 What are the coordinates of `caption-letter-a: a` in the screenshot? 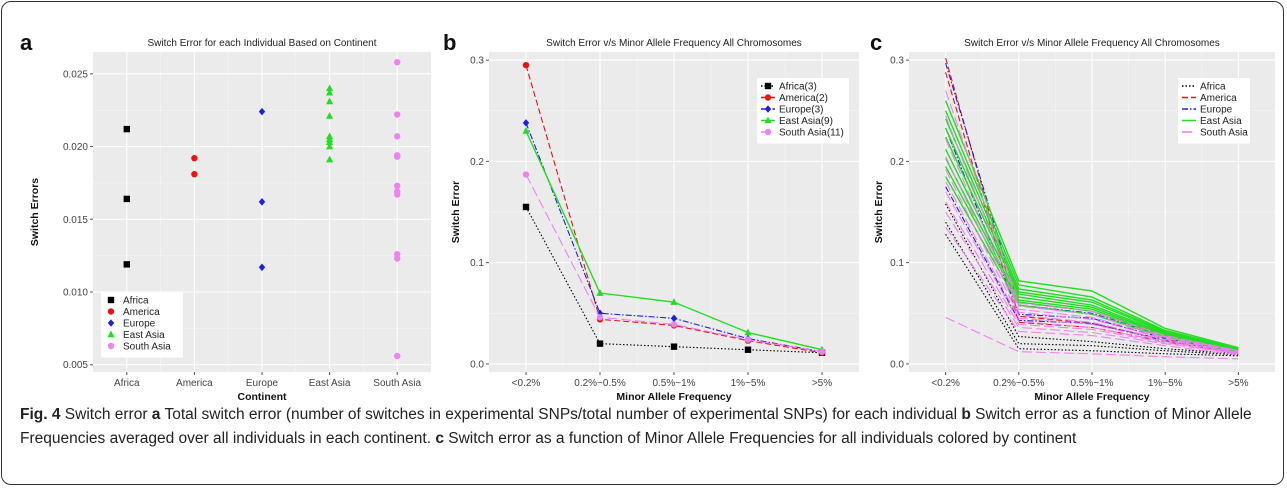 It's located at (156, 414).